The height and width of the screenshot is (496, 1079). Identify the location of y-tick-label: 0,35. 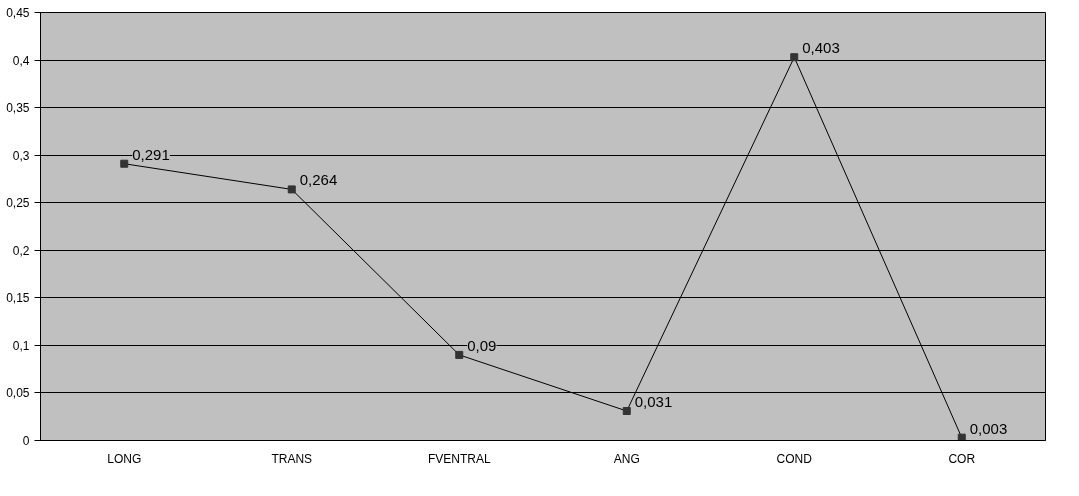
(18, 108).